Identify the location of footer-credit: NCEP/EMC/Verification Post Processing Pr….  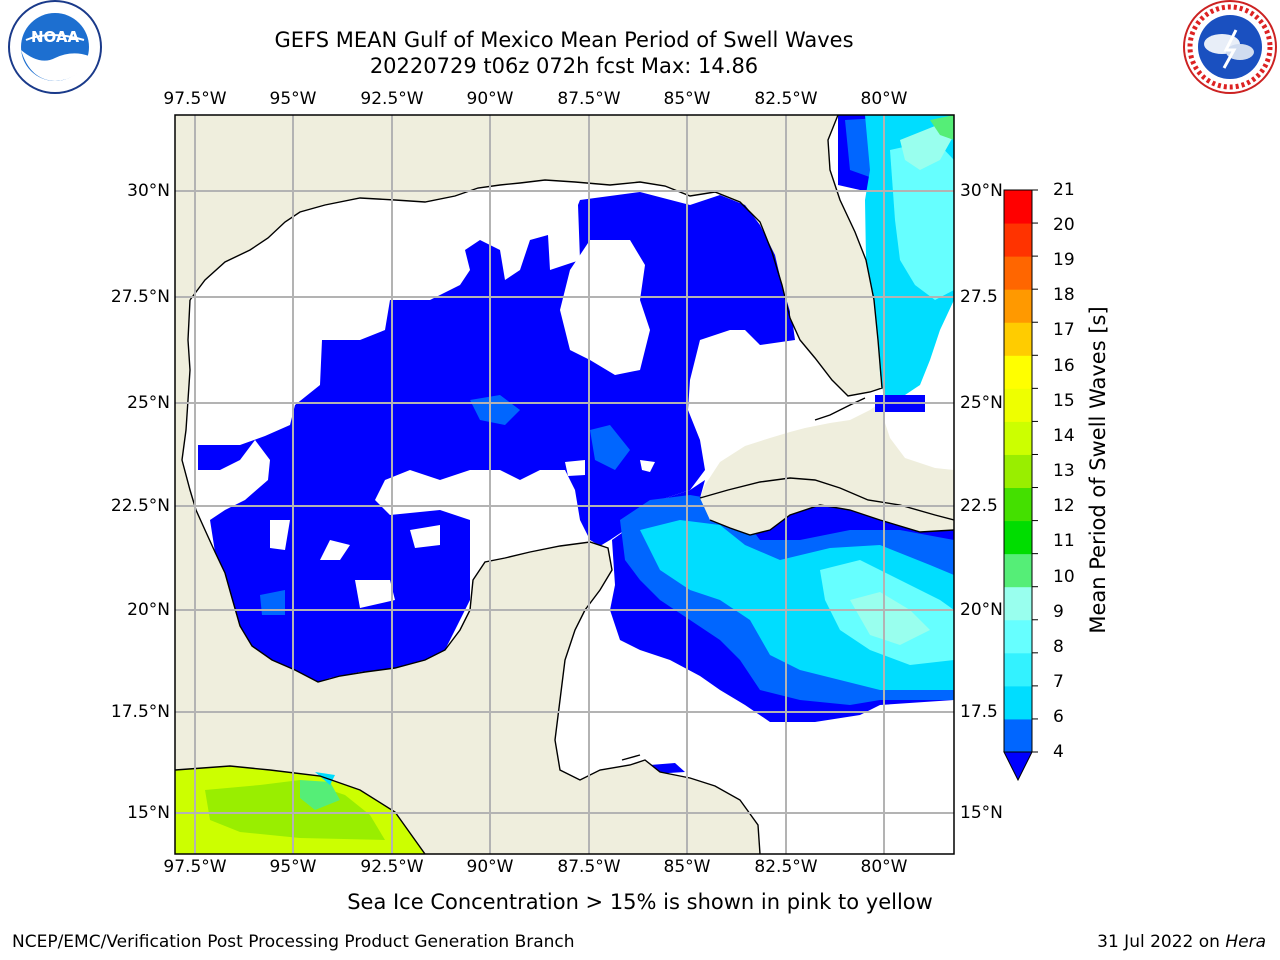
(293, 942).